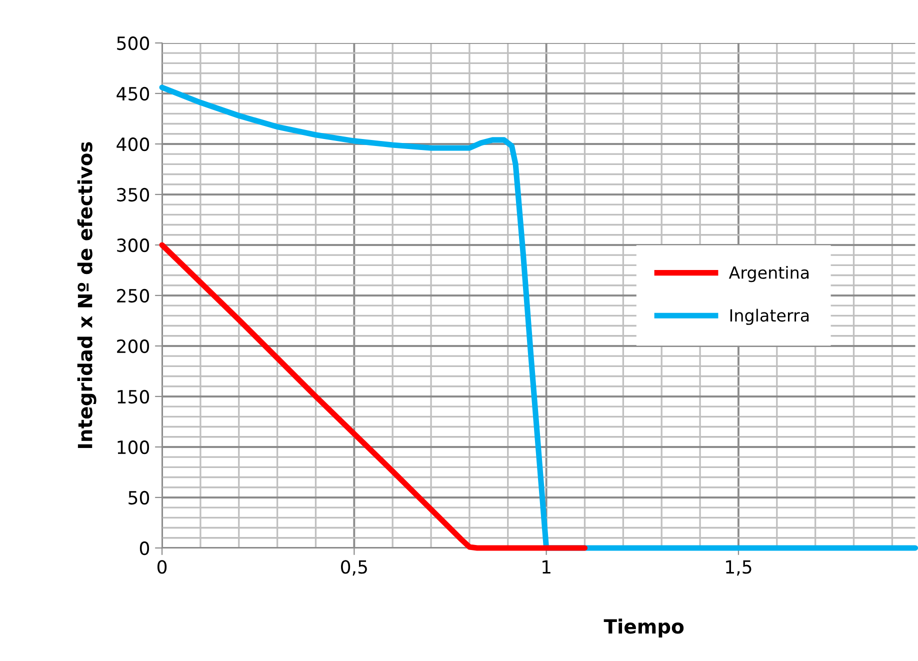 The width and height of the screenshot is (918, 661). What do you see at coordinates (133, 93) in the screenshot?
I see `y-tick-label: 450` at bounding box center [133, 93].